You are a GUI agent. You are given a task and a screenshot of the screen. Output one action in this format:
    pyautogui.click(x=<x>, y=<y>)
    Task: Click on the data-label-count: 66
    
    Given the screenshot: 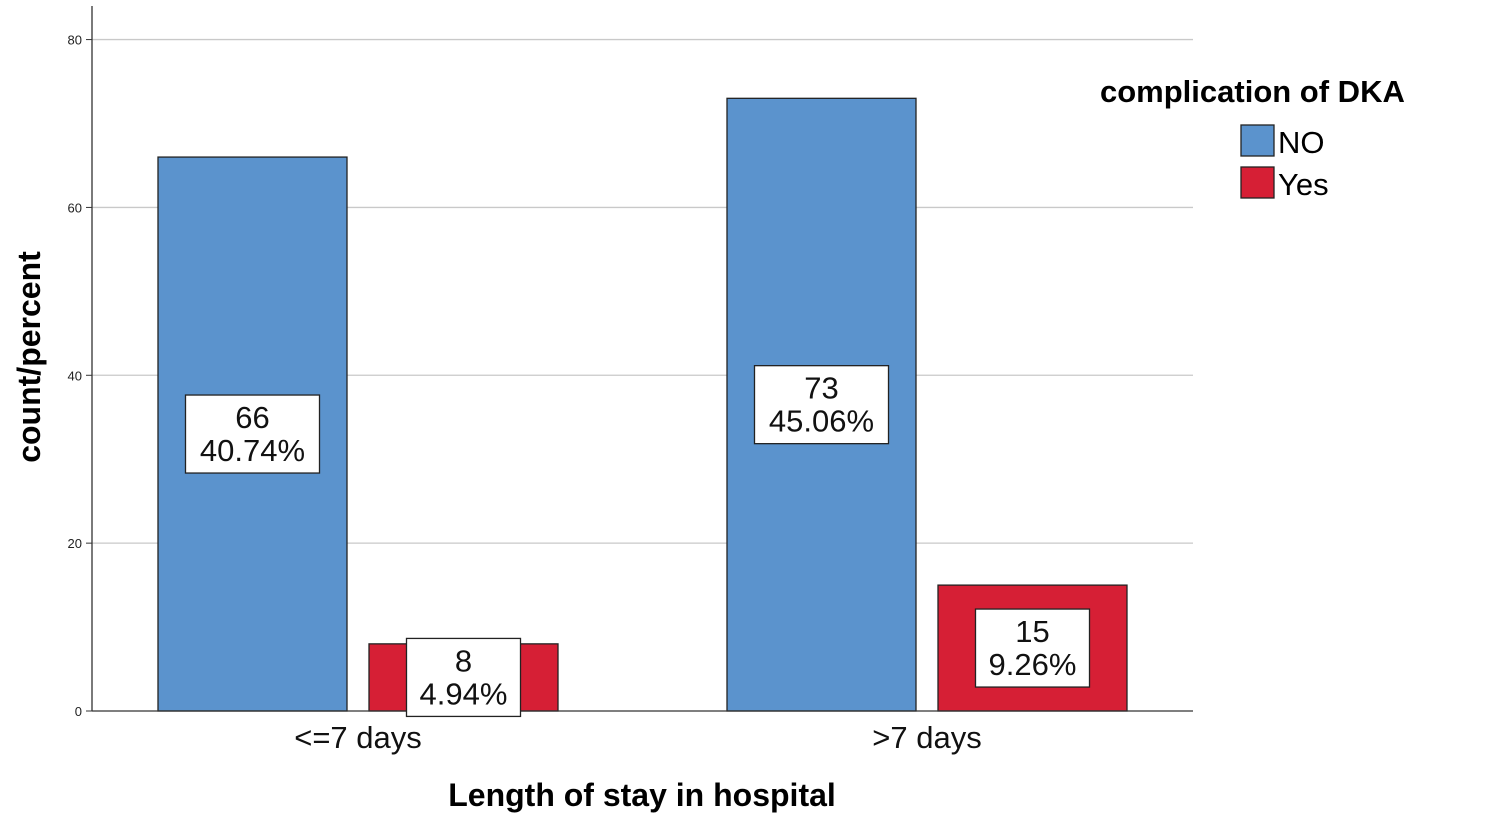 What is the action you would take?
    pyautogui.click(x=252, y=417)
    